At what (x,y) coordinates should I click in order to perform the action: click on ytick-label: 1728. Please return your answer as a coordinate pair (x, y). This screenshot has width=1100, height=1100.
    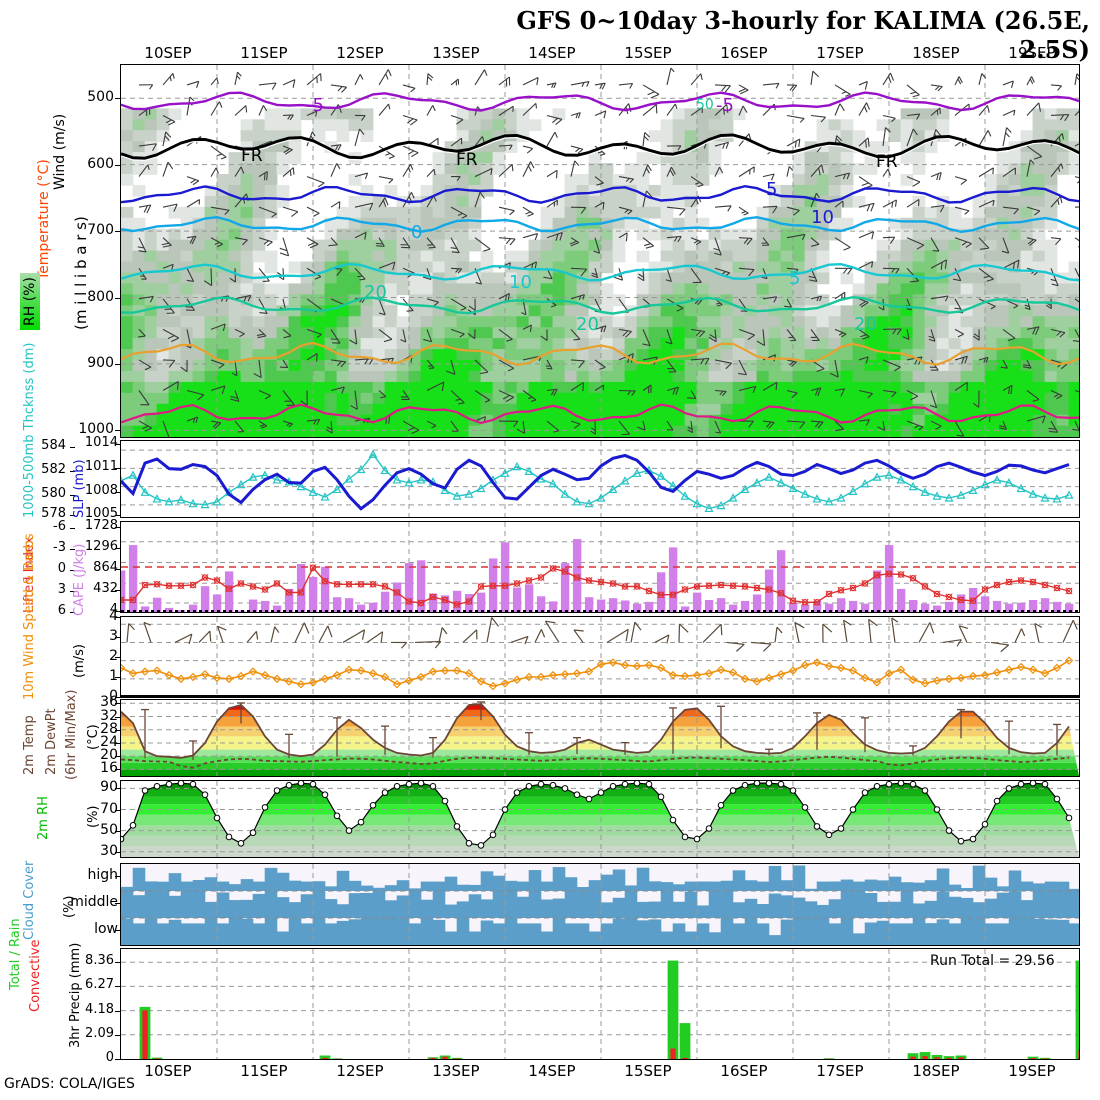
    Looking at the image, I should click on (101, 525).